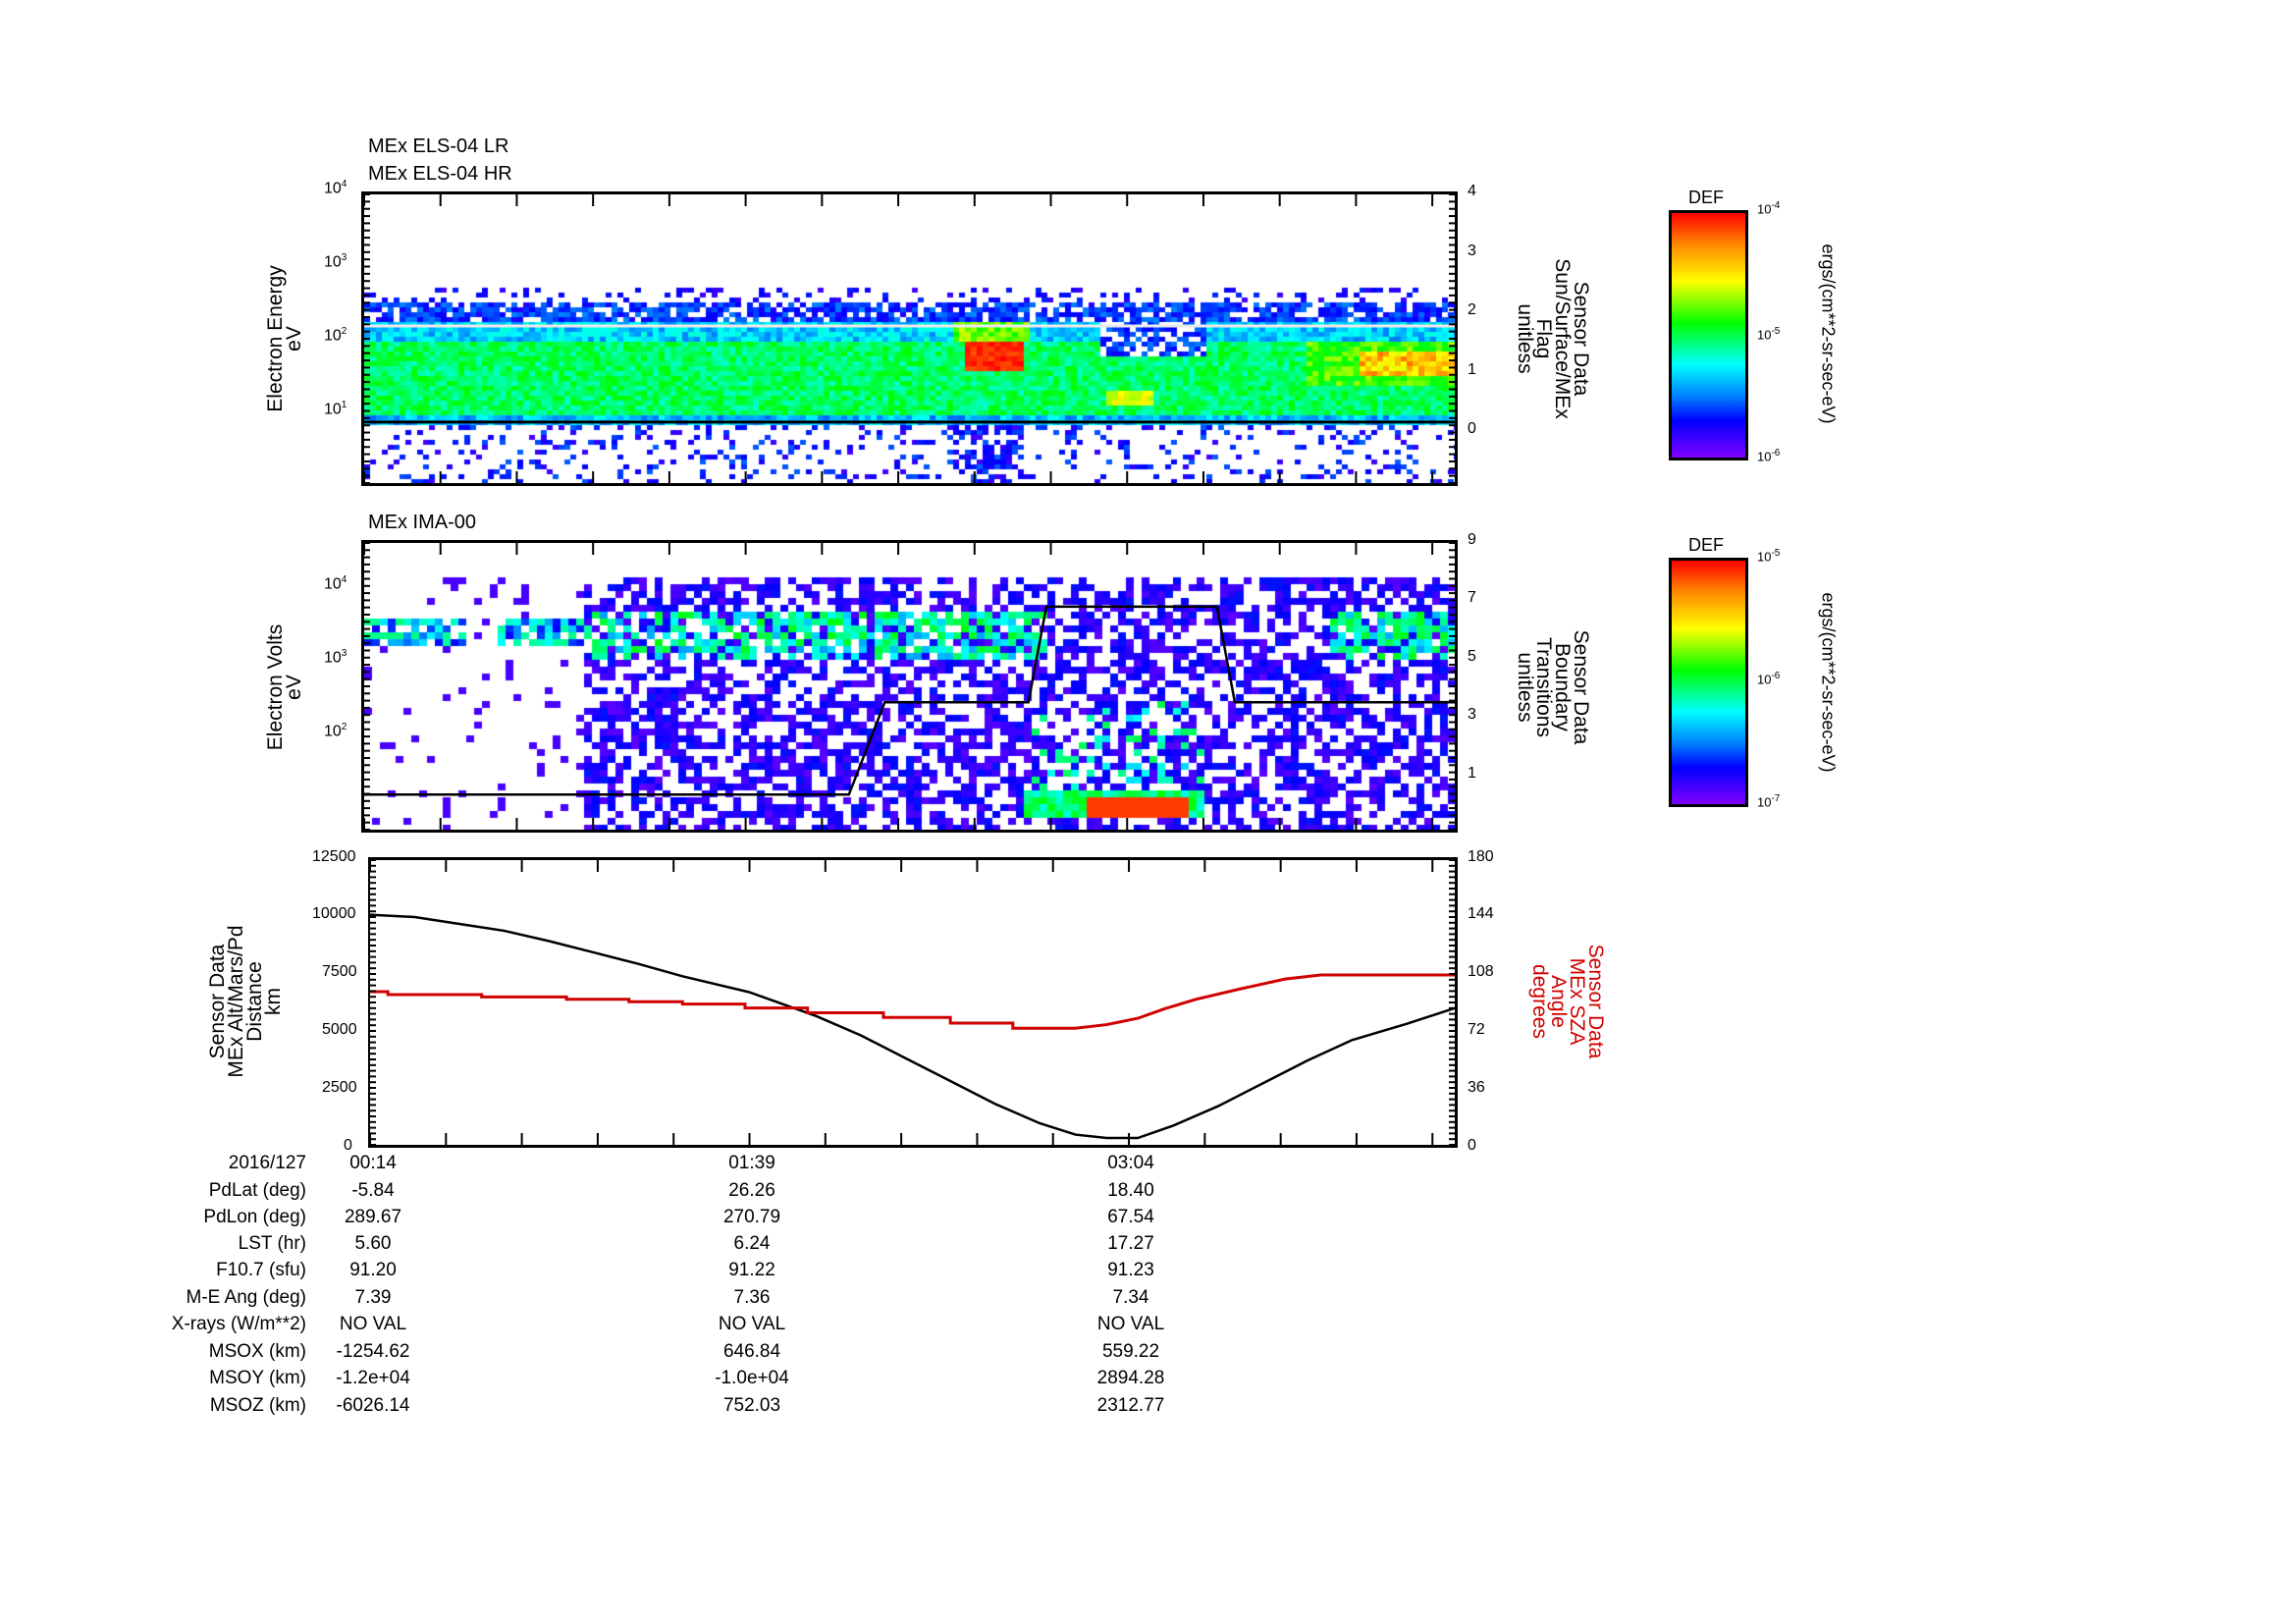 This screenshot has width=2296, height=1623. What do you see at coordinates (1553, 338) in the screenshot?
I see `p1-y2label: Sensor Data Sun/Surface/MEx Flag unitless` at bounding box center [1553, 338].